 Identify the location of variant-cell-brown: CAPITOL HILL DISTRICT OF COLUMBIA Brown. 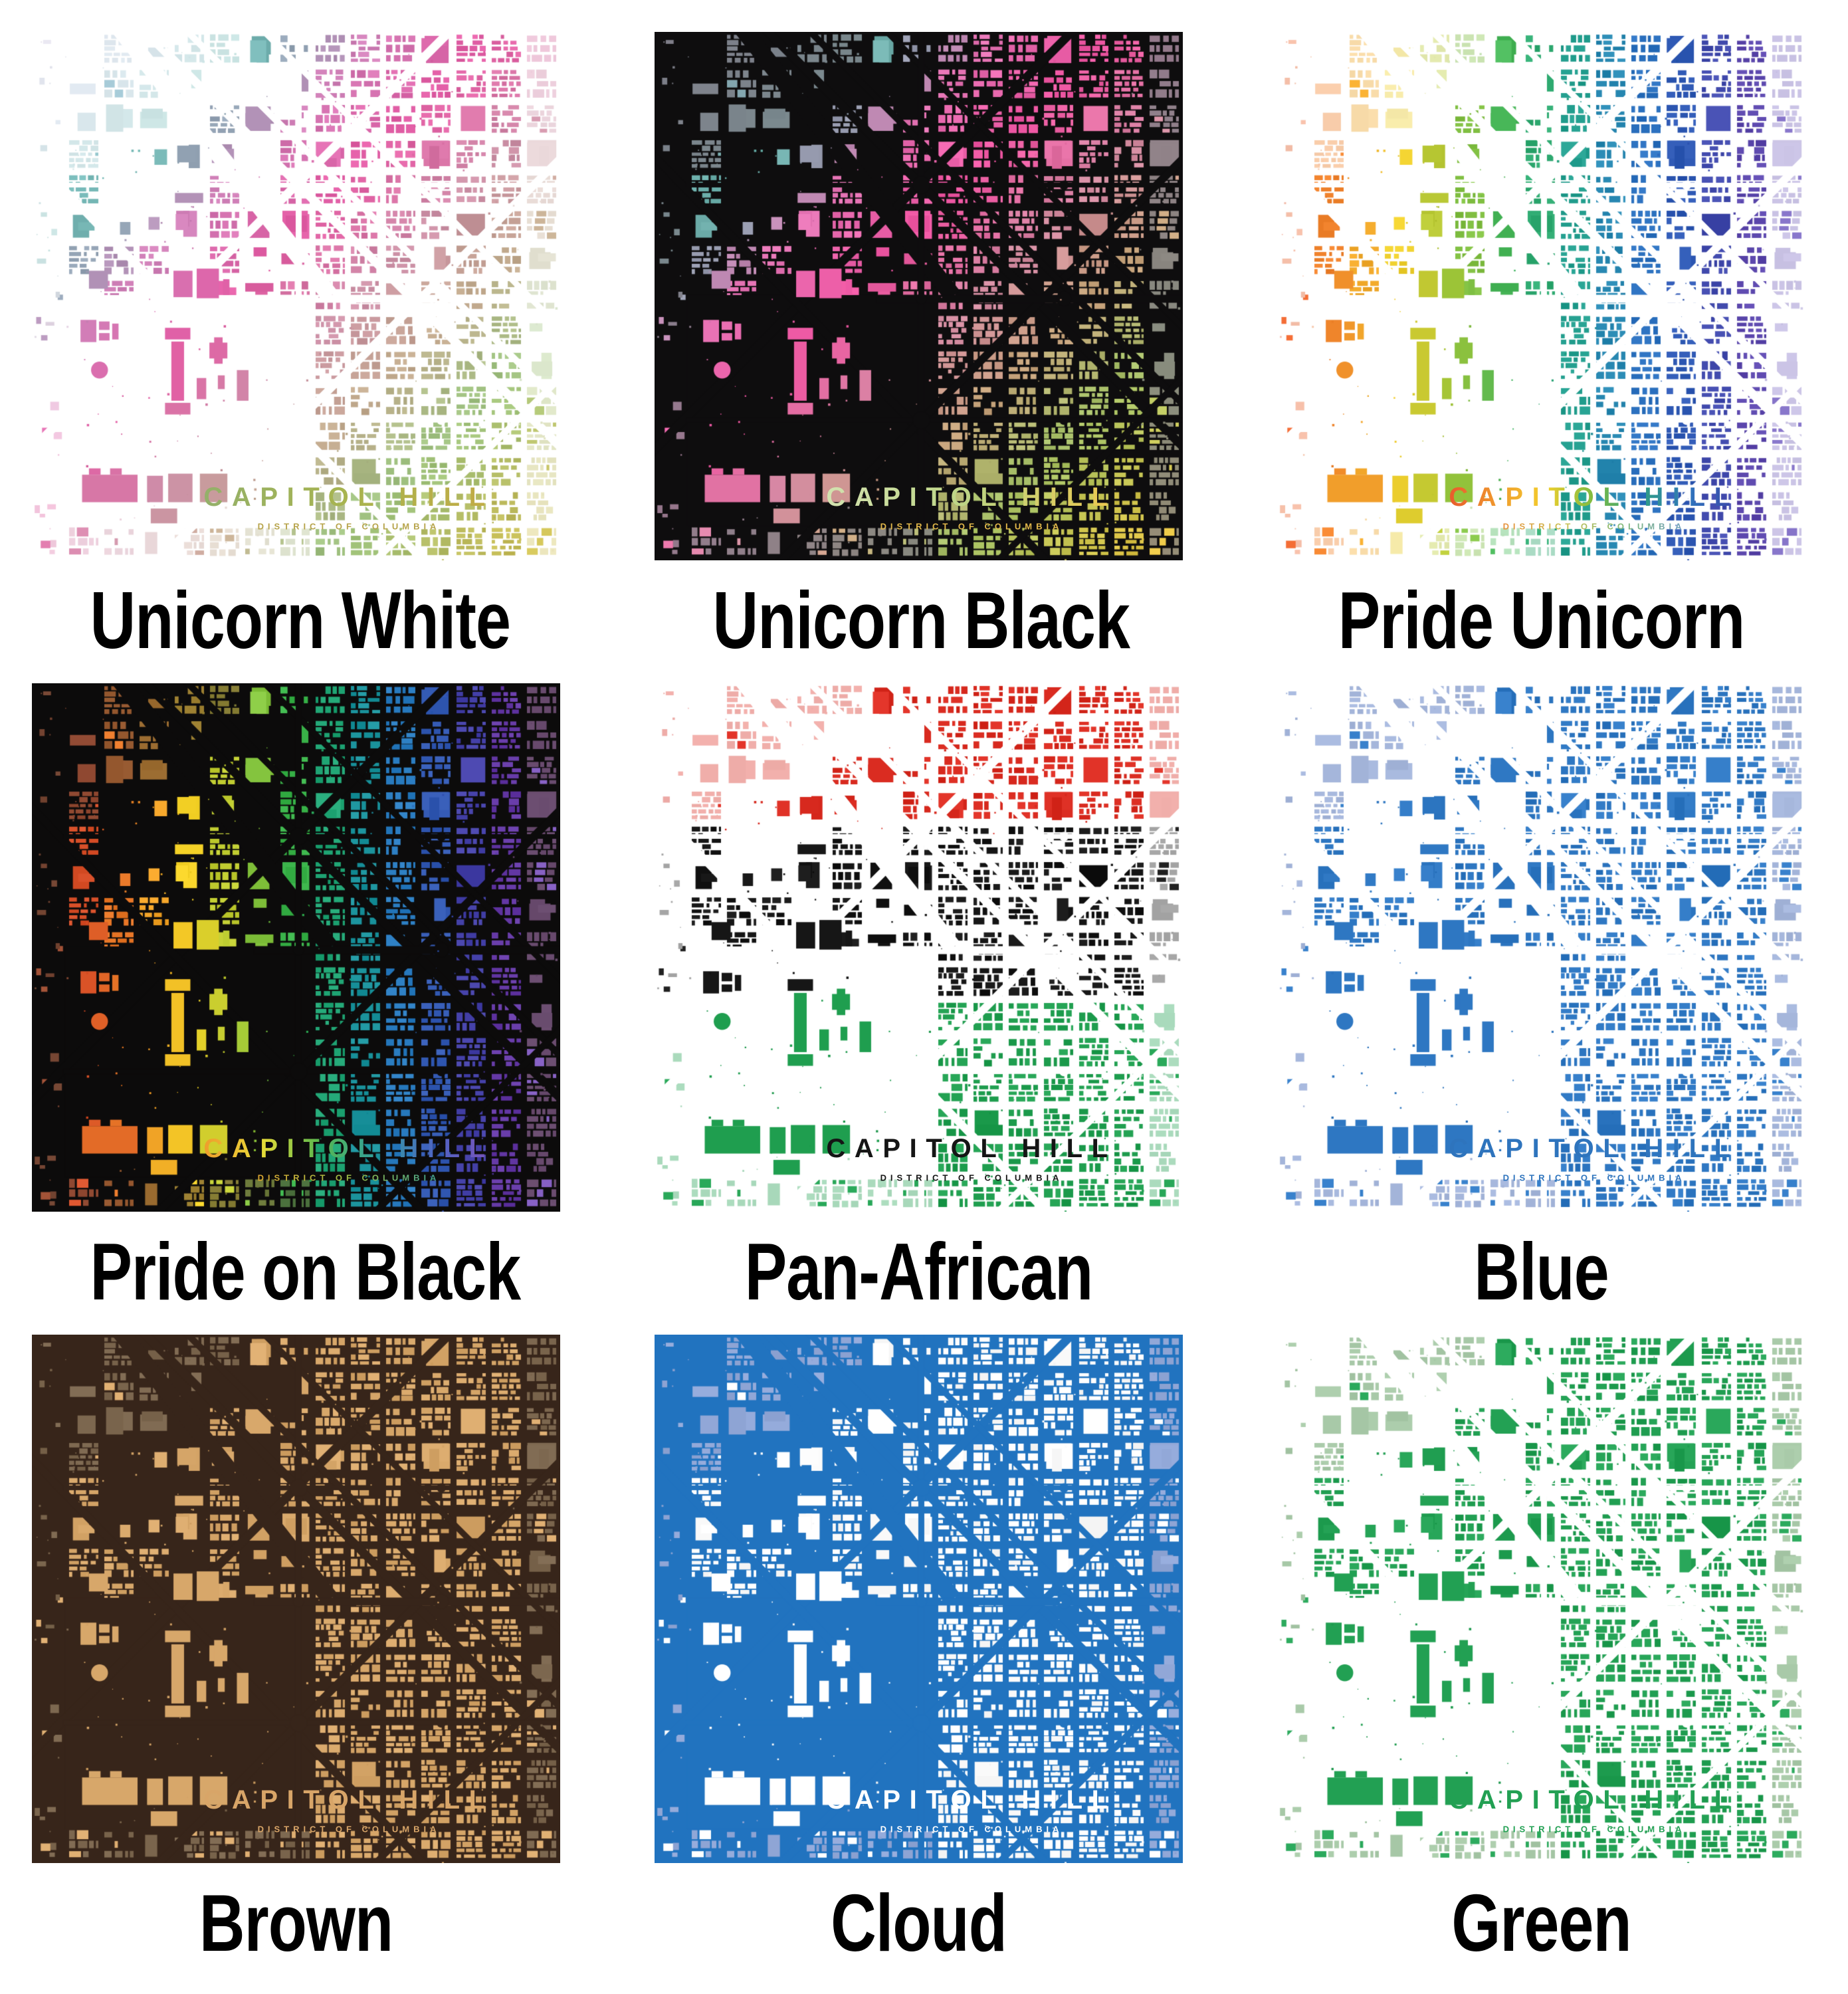
(296, 1660).